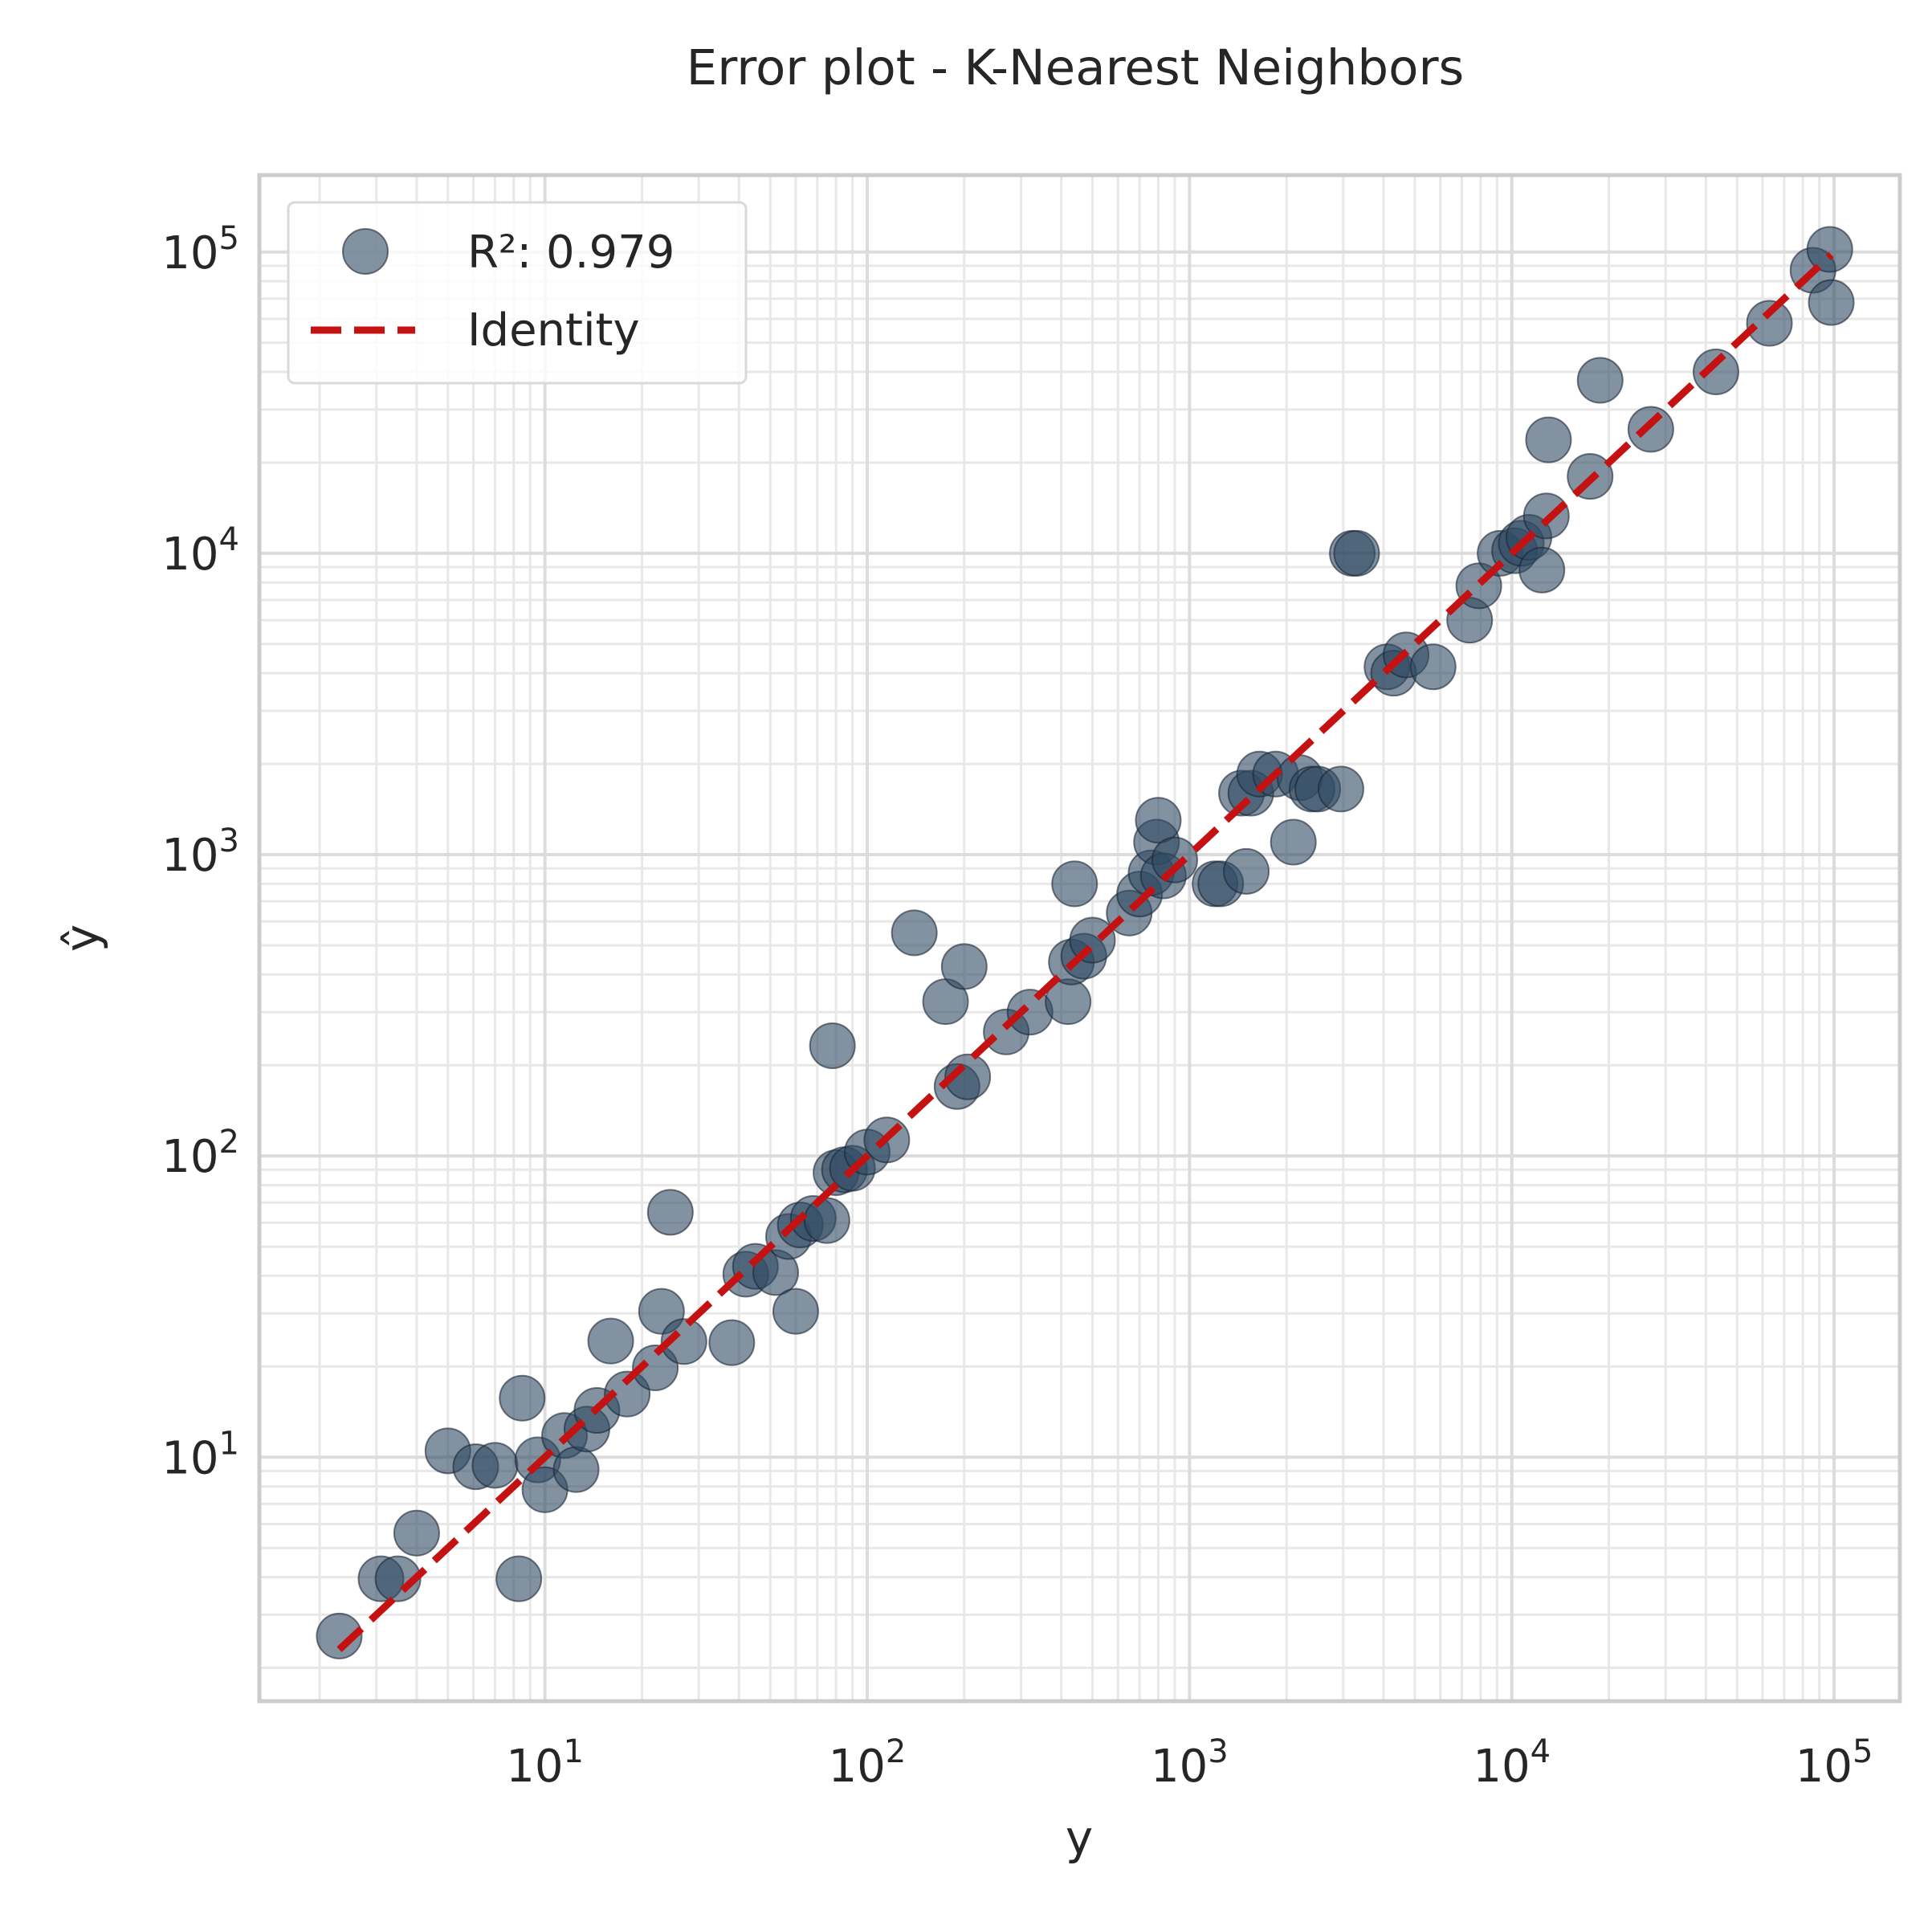 This screenshot has width=1932, height=1910. Describe the element at coordinates (200, 551) in the screenshot. I see `y-tick-label: 104` at that location.